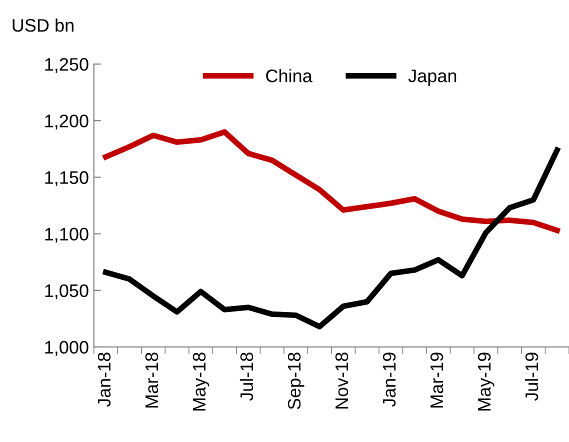 This screenshot has height=442, width=569. I want to click on x-tick-label: Nov-18, so click(341, 380).